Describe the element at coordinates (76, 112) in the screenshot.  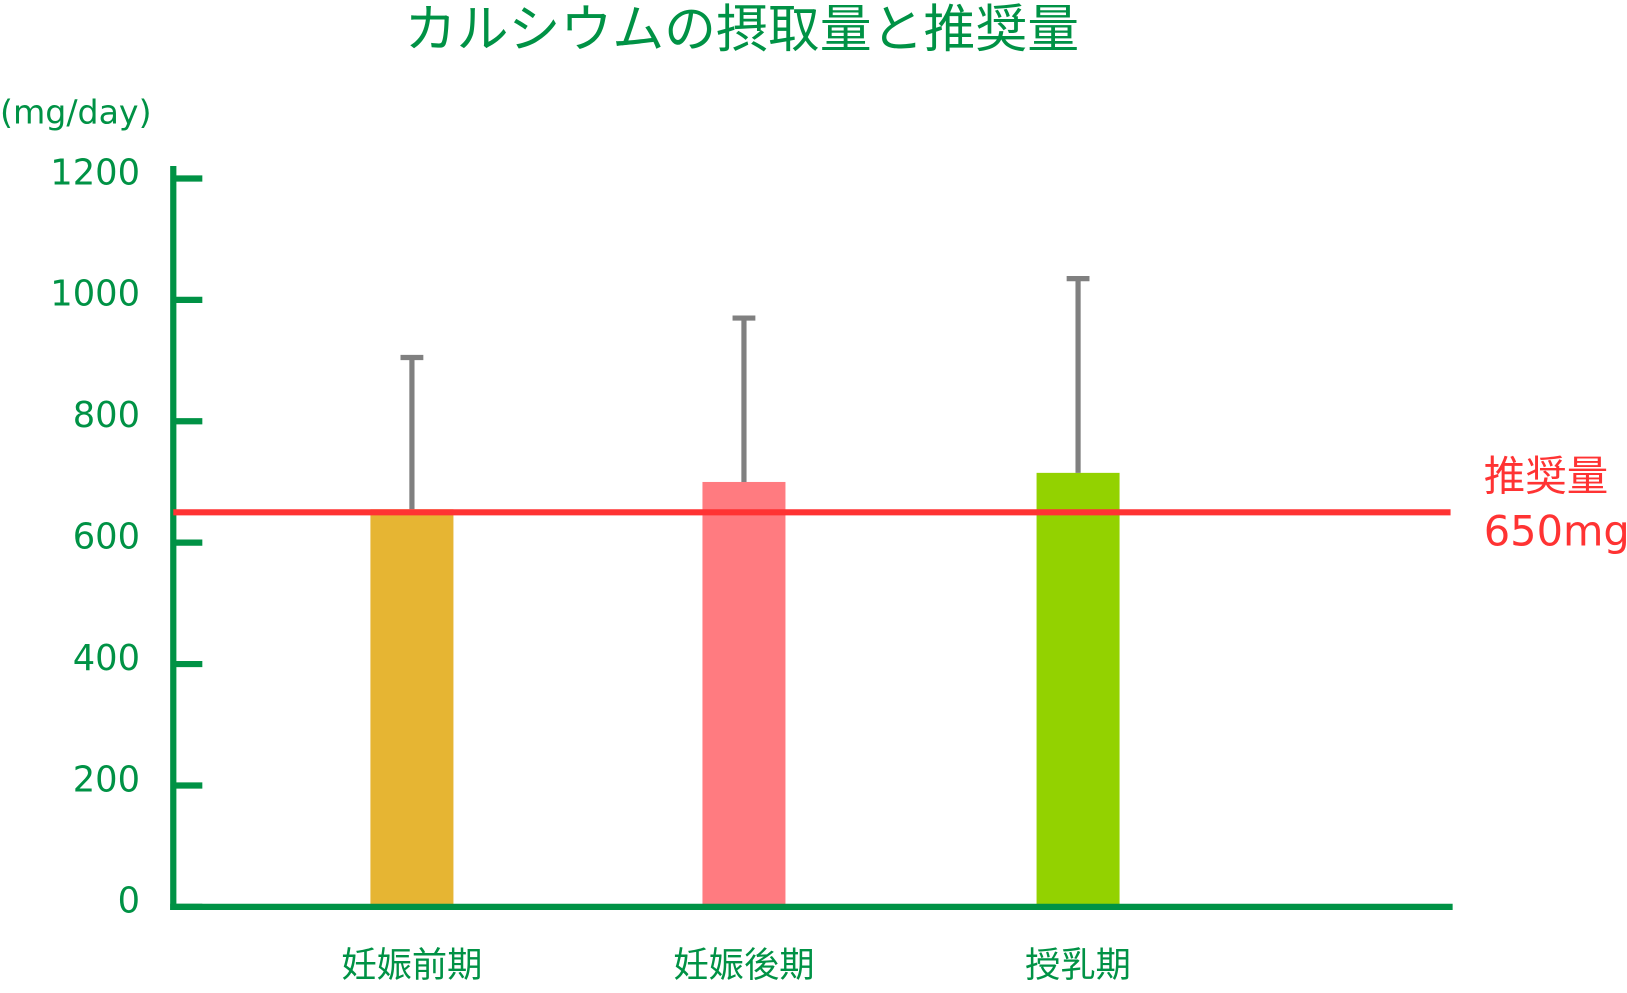
I see `y-axis-label: (mg/day)` at that location.